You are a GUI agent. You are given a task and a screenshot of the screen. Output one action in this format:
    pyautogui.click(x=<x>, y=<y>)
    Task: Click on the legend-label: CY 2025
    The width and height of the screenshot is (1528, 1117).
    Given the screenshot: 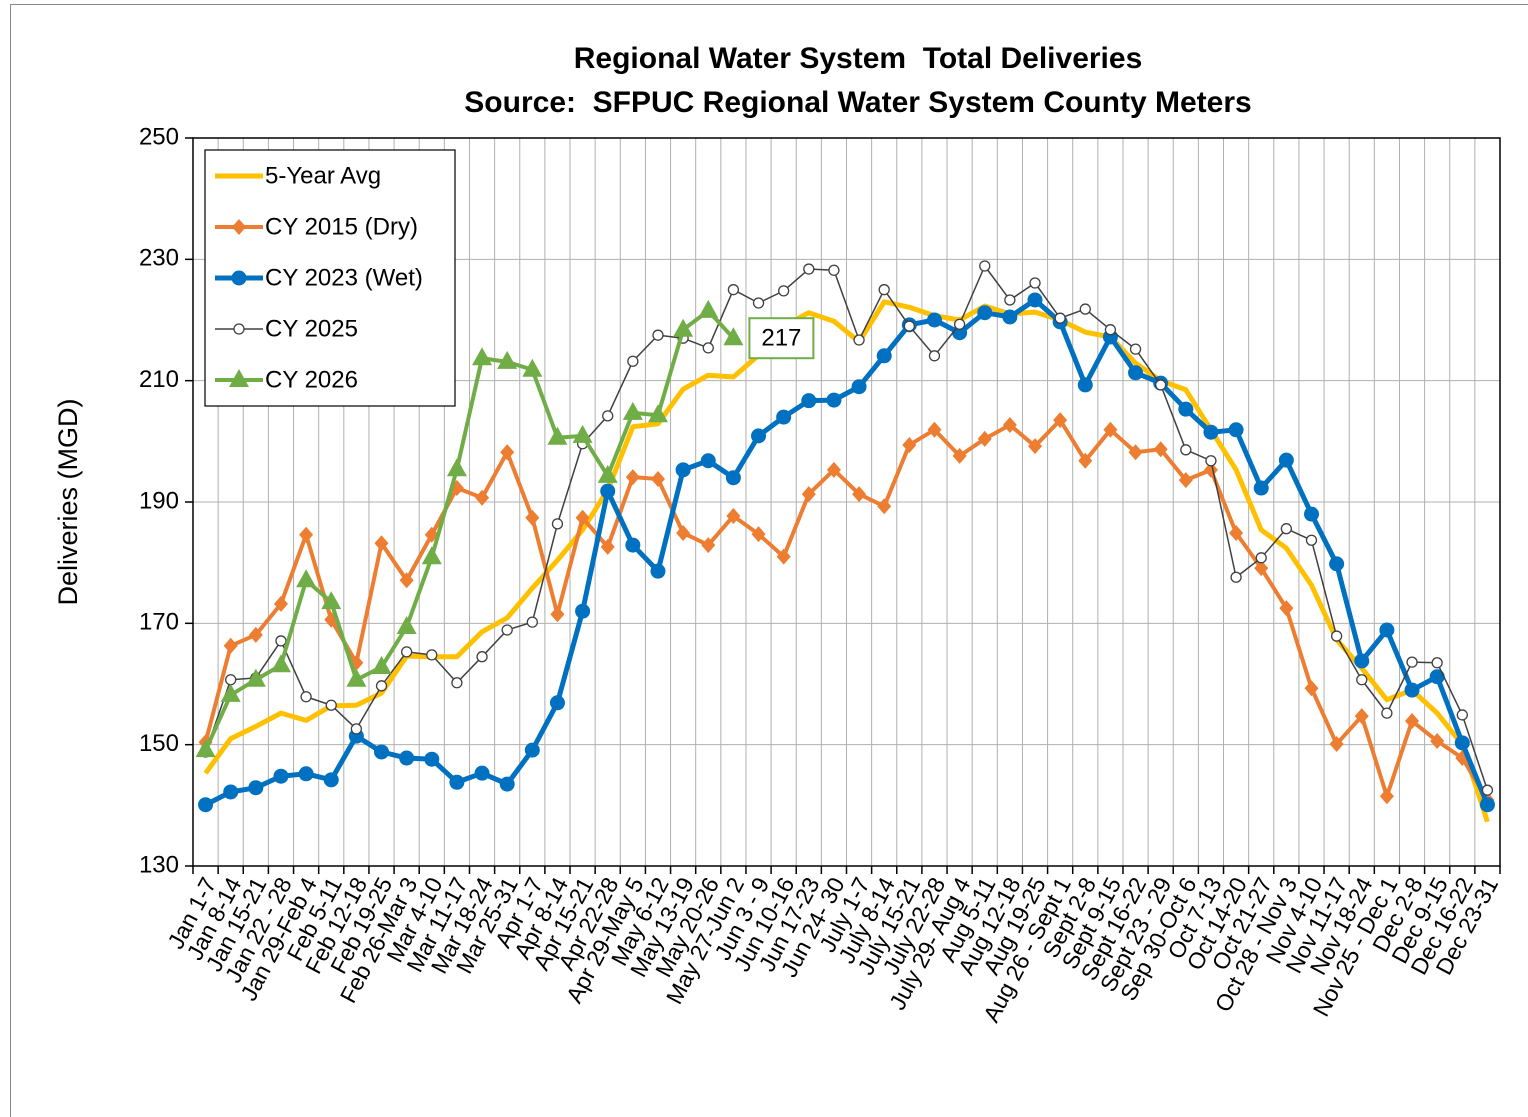 What is the action you would take?
    pyautogui.click(x=311, y=328)
    